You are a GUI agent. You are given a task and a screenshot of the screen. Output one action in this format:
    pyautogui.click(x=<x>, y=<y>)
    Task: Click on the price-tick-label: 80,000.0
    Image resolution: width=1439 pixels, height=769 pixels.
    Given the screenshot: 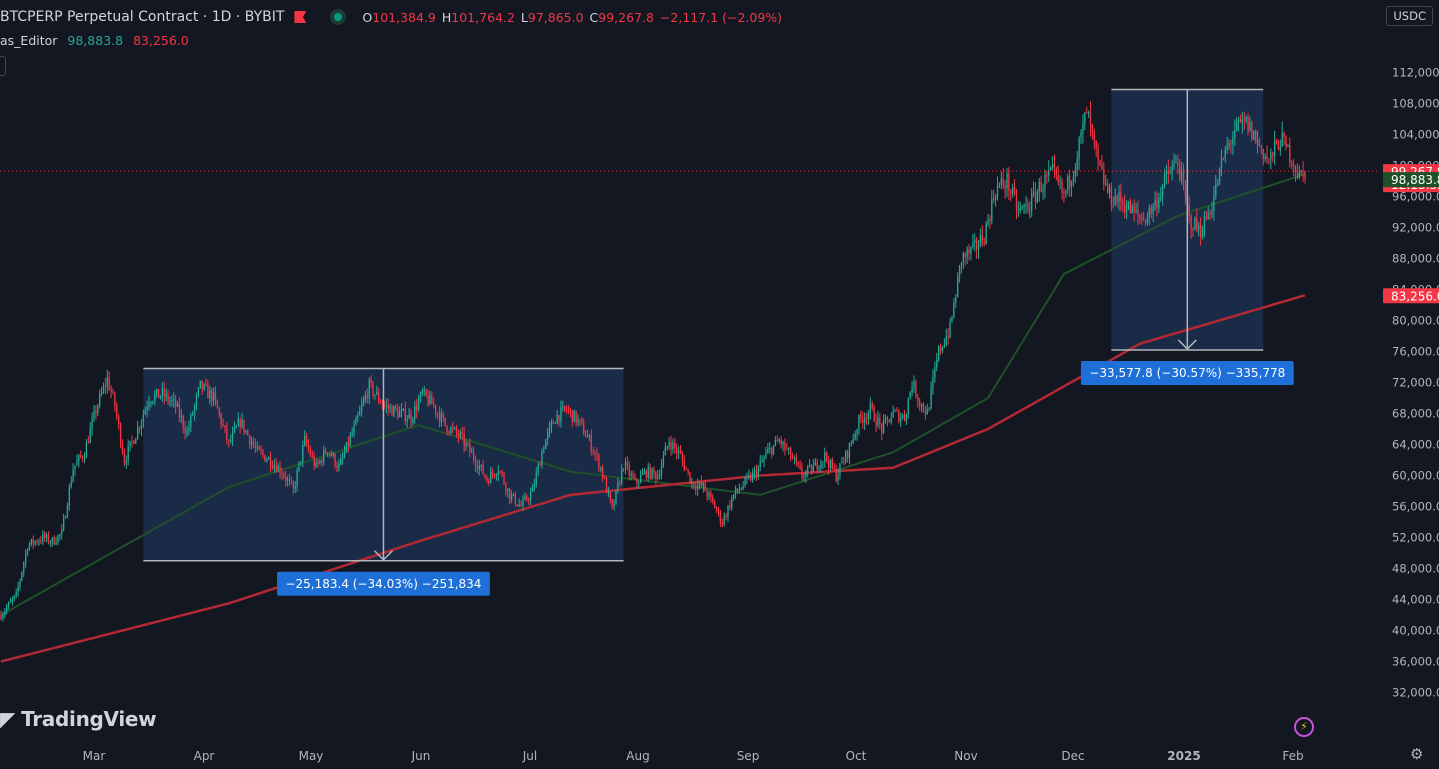 What is the action you would take?
    pyautogui.click(x=1415, y=321)
    